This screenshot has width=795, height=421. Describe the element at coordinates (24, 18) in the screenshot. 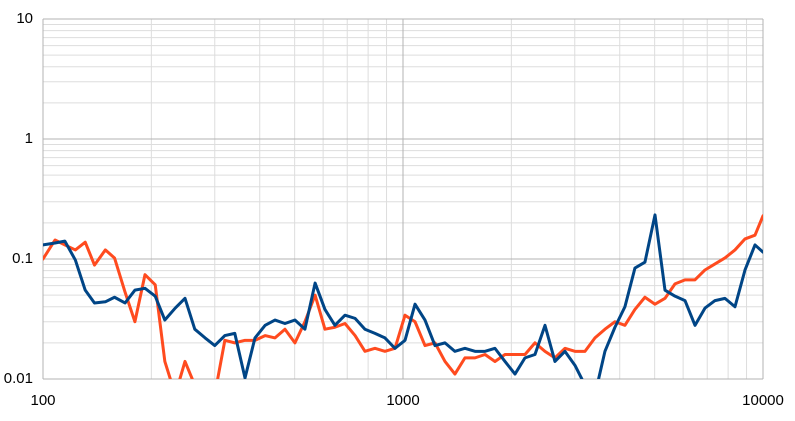

I see `y-tick-label: 10` at that location.